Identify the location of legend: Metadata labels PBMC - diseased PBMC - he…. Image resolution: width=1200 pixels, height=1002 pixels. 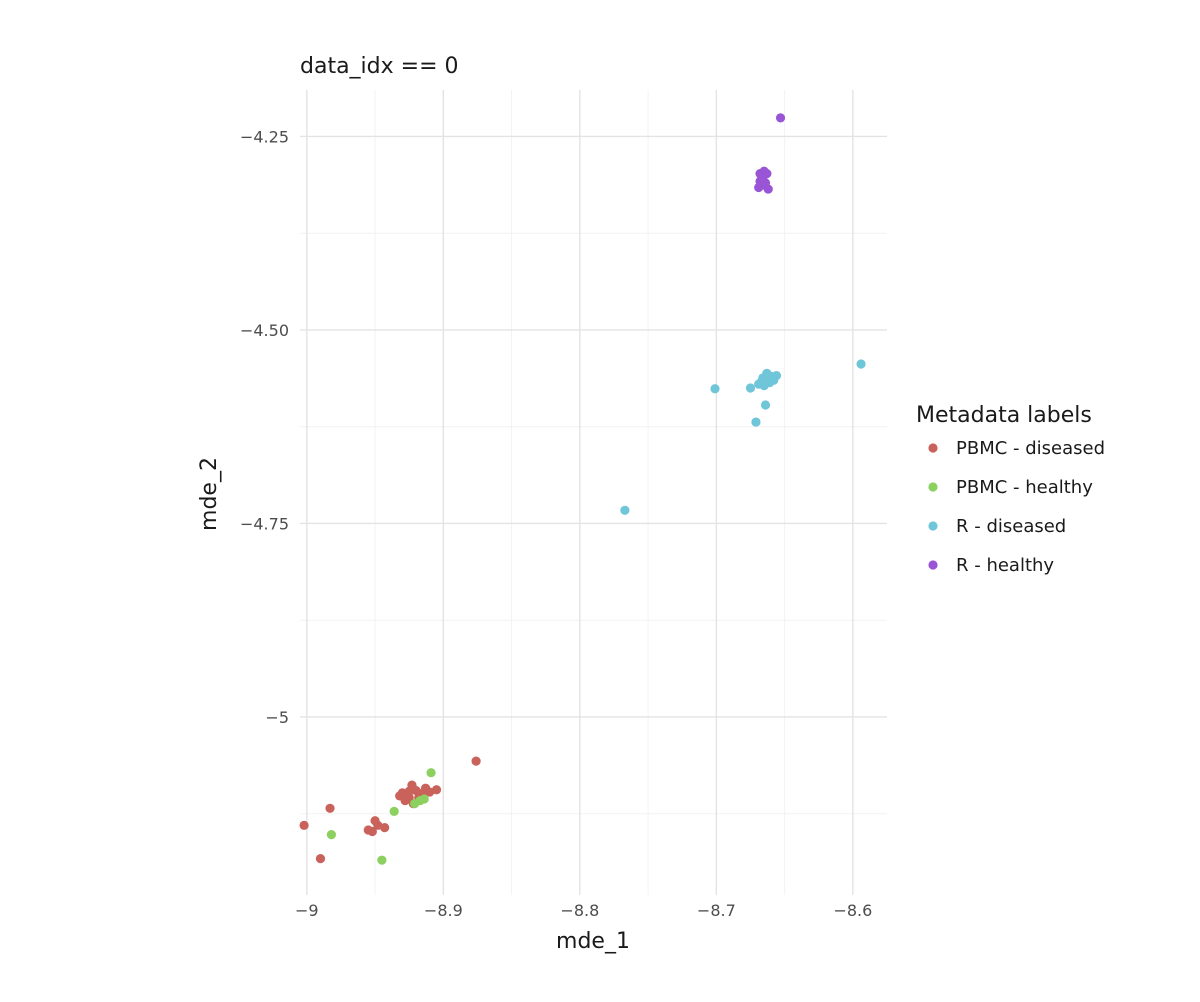
(1010, 489).